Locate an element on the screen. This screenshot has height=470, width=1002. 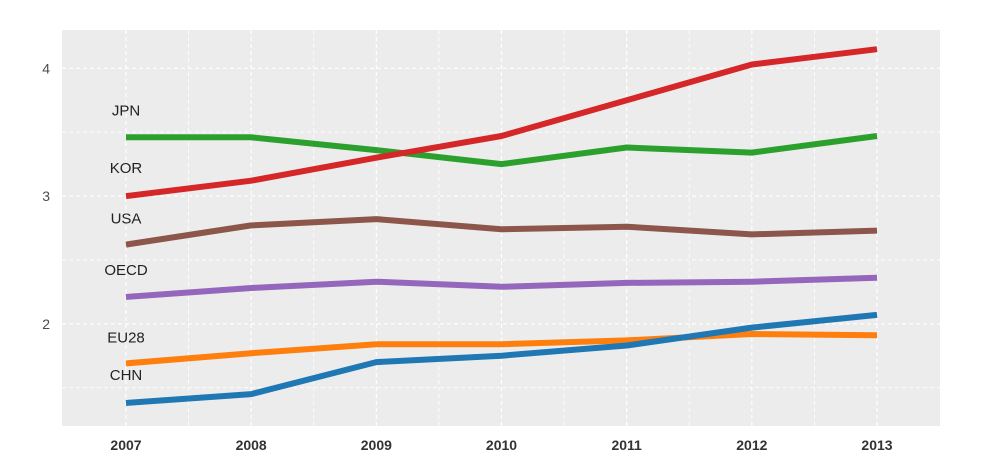
y-axis-ticks: 2 3 4 is located at coordinates (46, 195).